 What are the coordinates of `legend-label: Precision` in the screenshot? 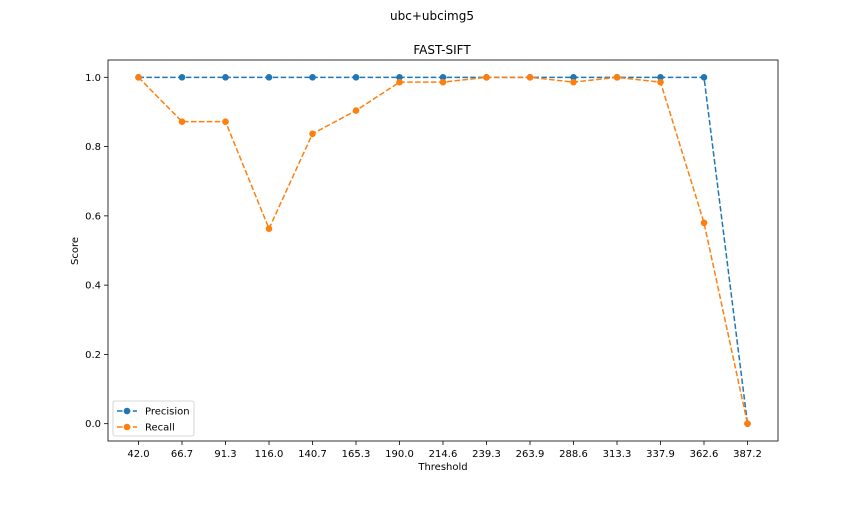 It's located at (167, 412).